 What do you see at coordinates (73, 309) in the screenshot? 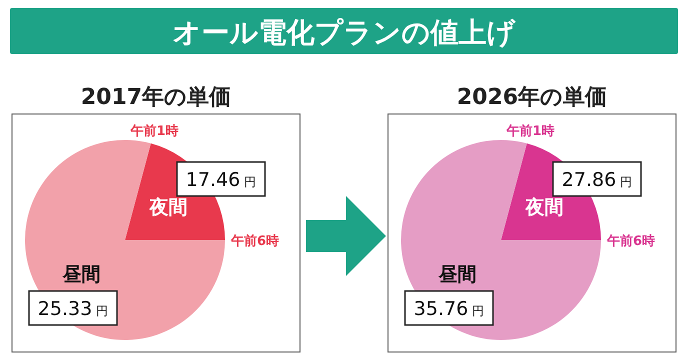
I see `text: 25.33 円` at bounding box center [73, 309].